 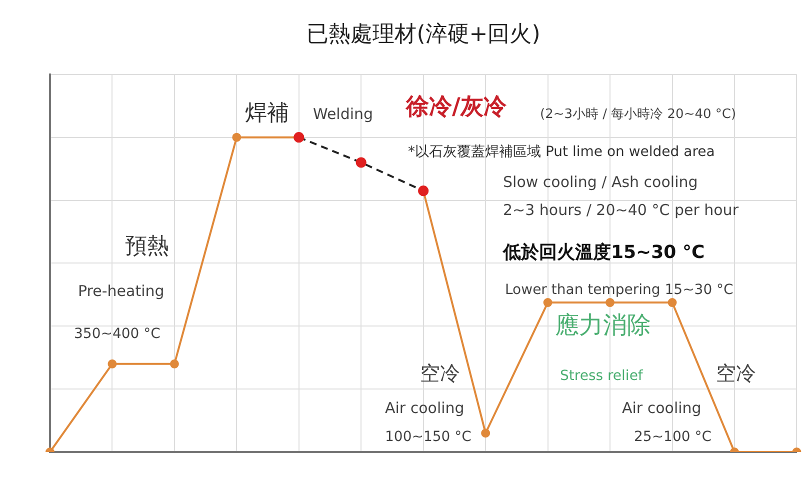 What do you see at coordinates (619, 290) in the screenshot?
I see `annotation: Lower than tempering 15~30 °C` at bounding box center [619, 290].